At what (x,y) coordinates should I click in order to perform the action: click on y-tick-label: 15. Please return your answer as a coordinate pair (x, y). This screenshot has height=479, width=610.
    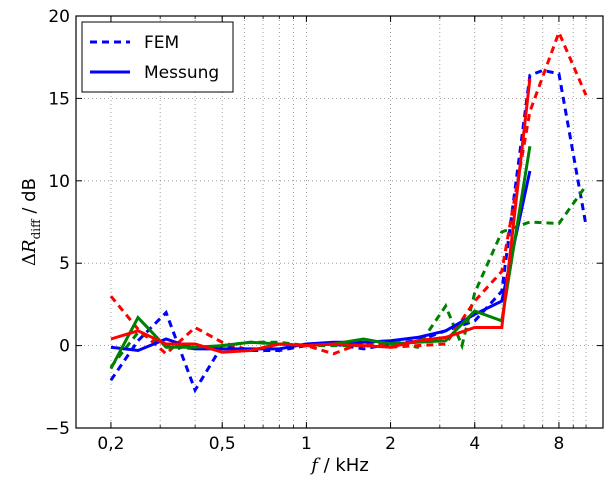
    Looking at the image, I should click on (59, 99).